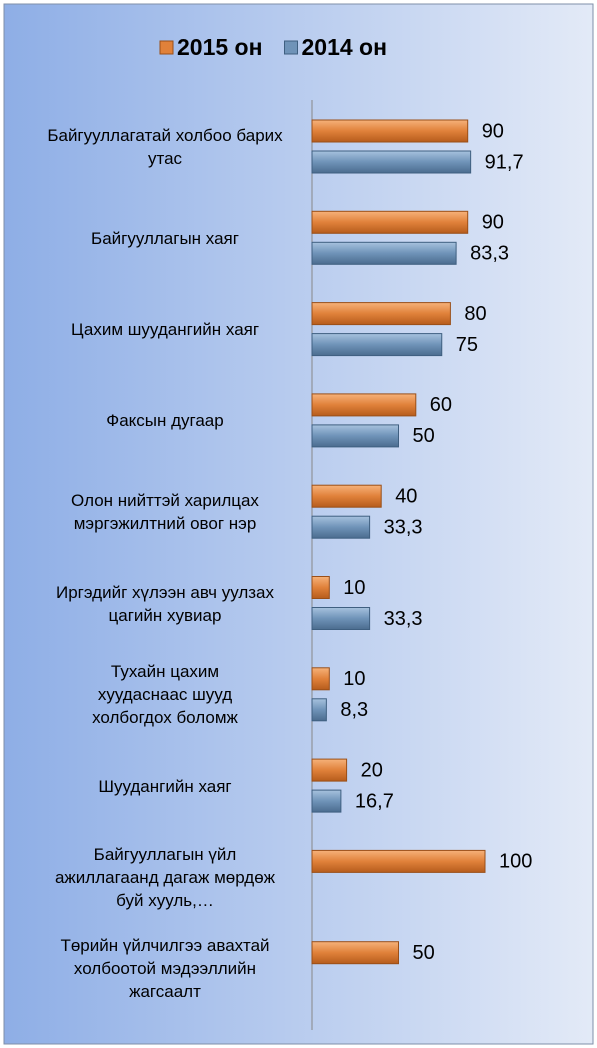 Image resolution: width=597 pixels, height=1048 pixels. Describe the element at coordinates (165, 786) in the screenshot. I see `category-label: Шуудангийн хаяг` at that location.